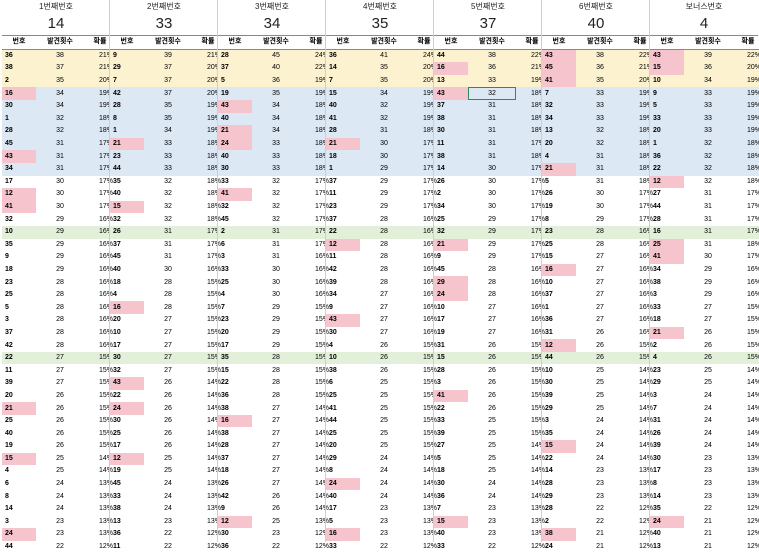  Describe the element at coordinates (645, 534) in the screenshot. I see `probability-cell: 12%` at that location.